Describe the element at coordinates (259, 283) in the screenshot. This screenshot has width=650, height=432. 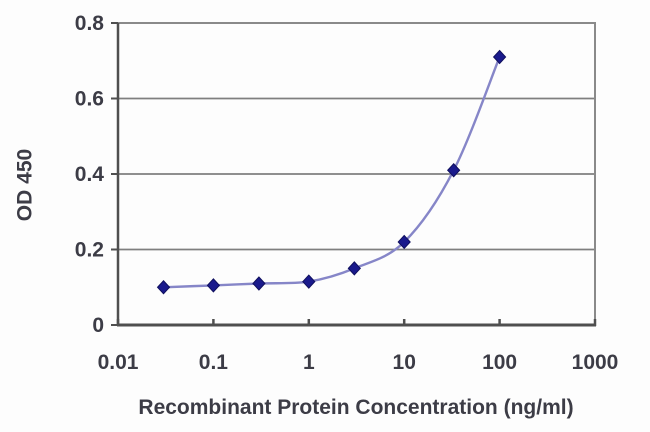
I see `data-point-marker-0.3` at that location.